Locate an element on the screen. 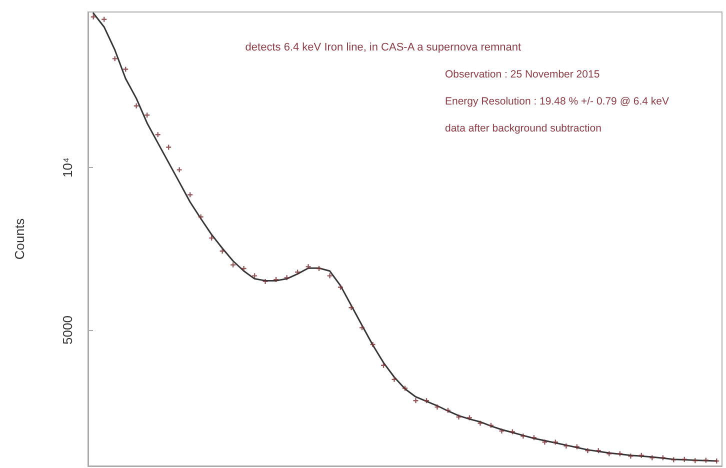 This screenshot has width=726, height=468. annotation: Observation : 25 November 2015 is located at coordinates (522, 74).